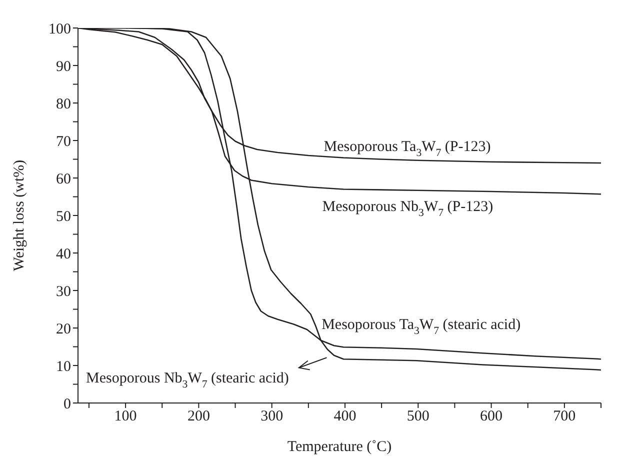 This screenshot has height=467, width=621. Describe the element at coordinates (59, 29) in the screenshot. I see `y-tick-label: 100` at that location.